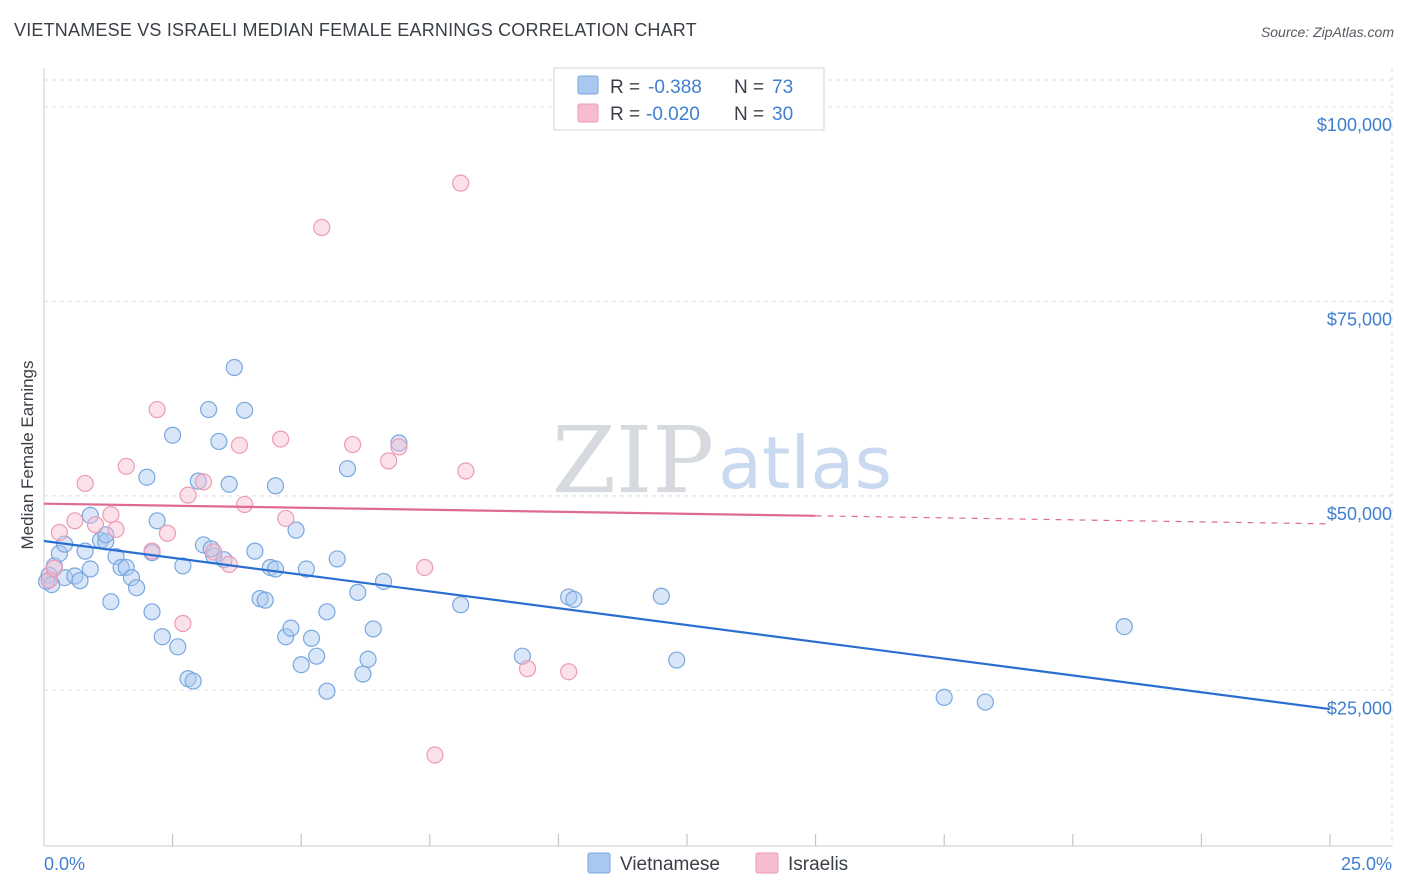  I want to click on y-axis-label: Median Female Earnings, so click(27, 455).